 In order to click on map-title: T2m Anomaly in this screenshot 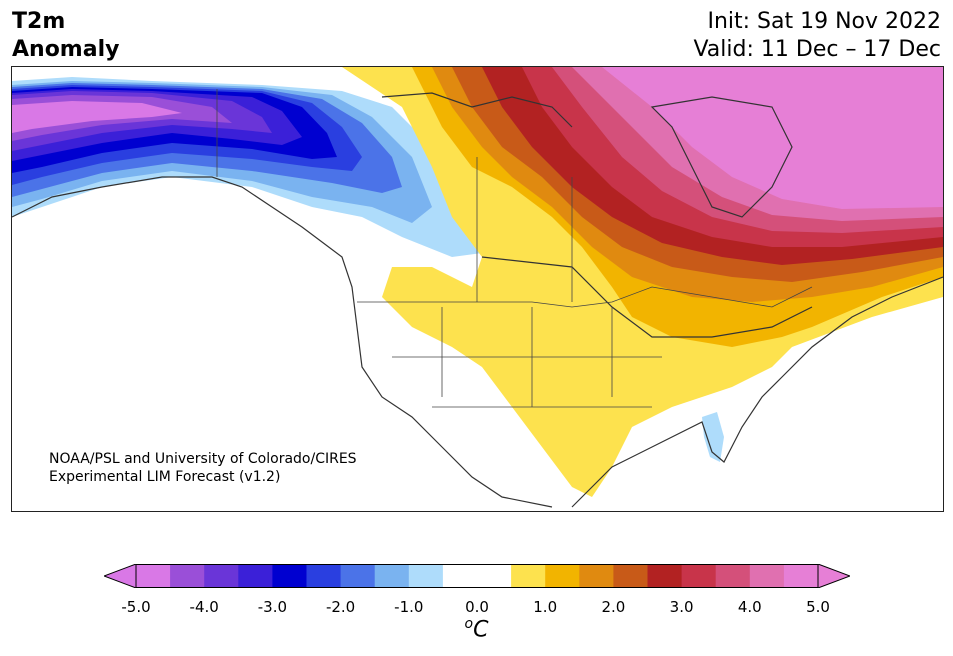, I will do `click(65, 36)`.